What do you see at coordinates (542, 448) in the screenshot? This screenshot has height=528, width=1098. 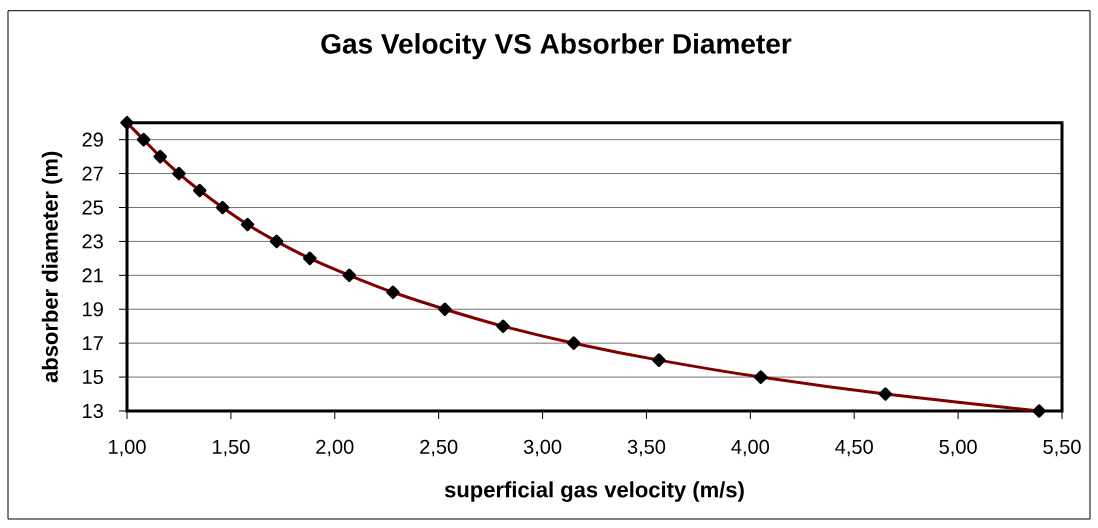 I see `x-tick-label: 3,00` at bounding box center [542, 448].